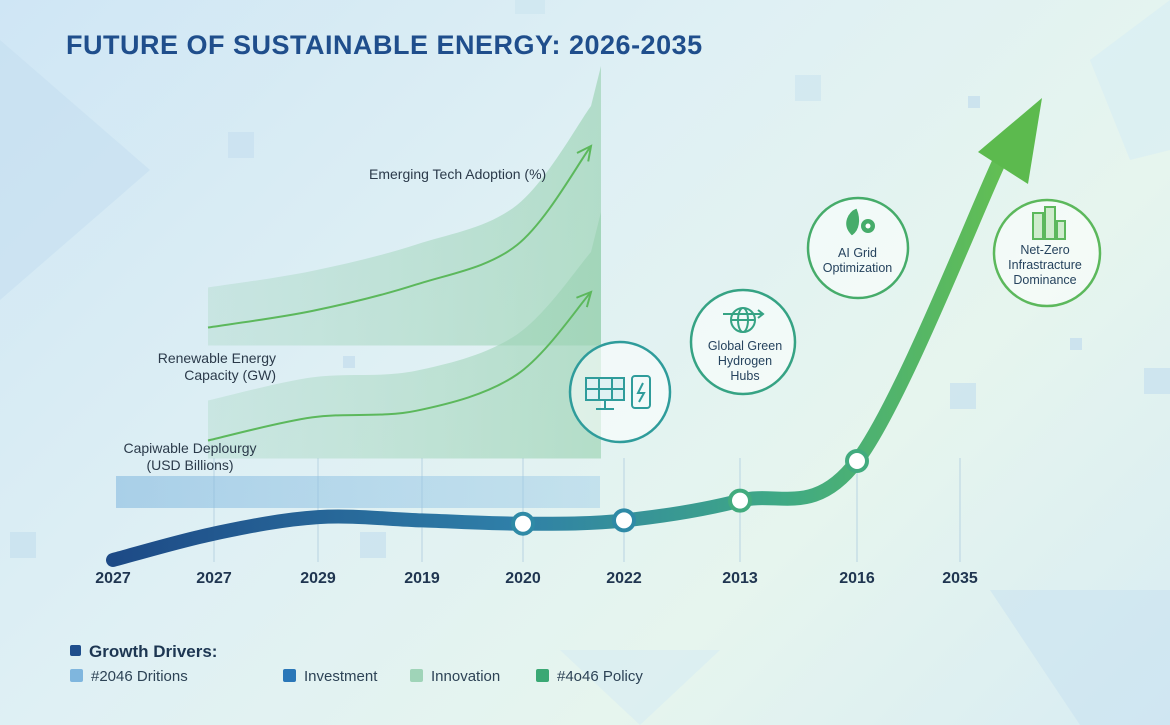 This screenshot has width=1170, height=725. I want to click on series-label-deployment: Capiwable Deplourgy (USD Billions), so click(190, 456).